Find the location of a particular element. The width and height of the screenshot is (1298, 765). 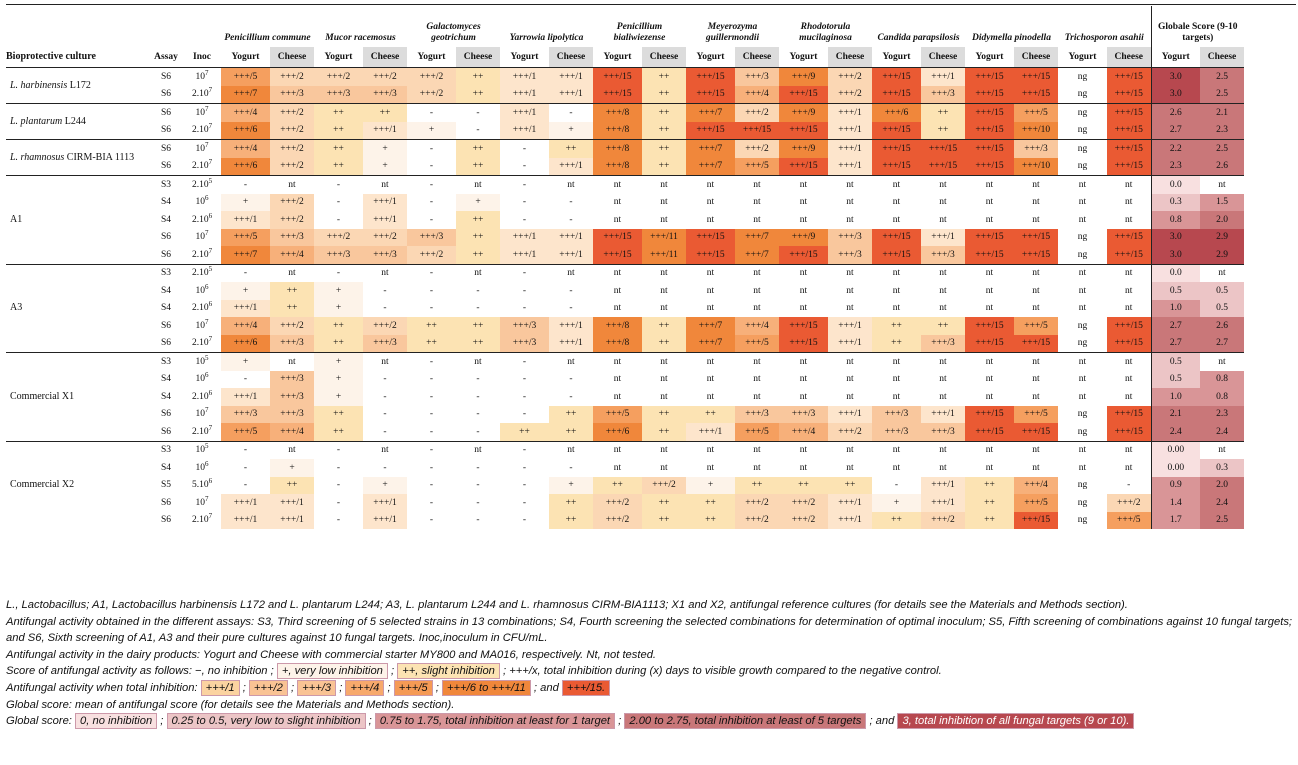

score-cell: +++/8 is located at coordinates (617, 148).